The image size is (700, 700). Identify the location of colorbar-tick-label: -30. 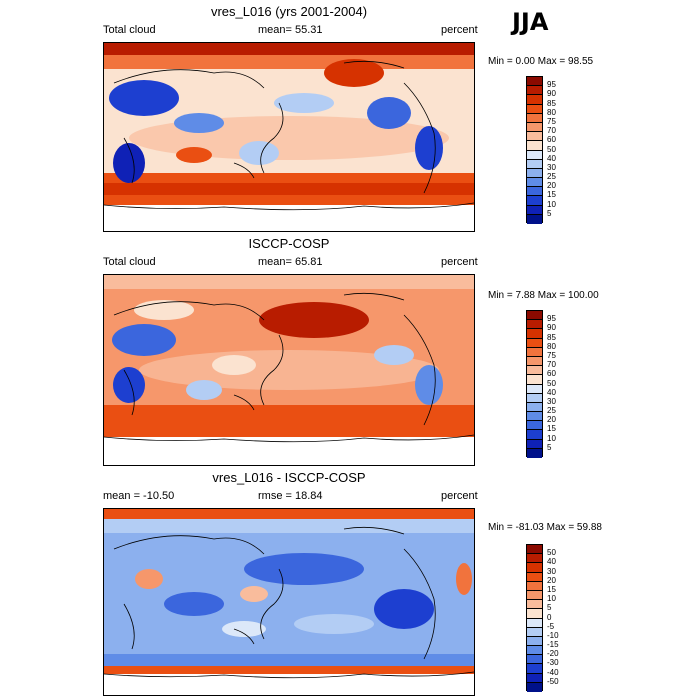
(553, 663).